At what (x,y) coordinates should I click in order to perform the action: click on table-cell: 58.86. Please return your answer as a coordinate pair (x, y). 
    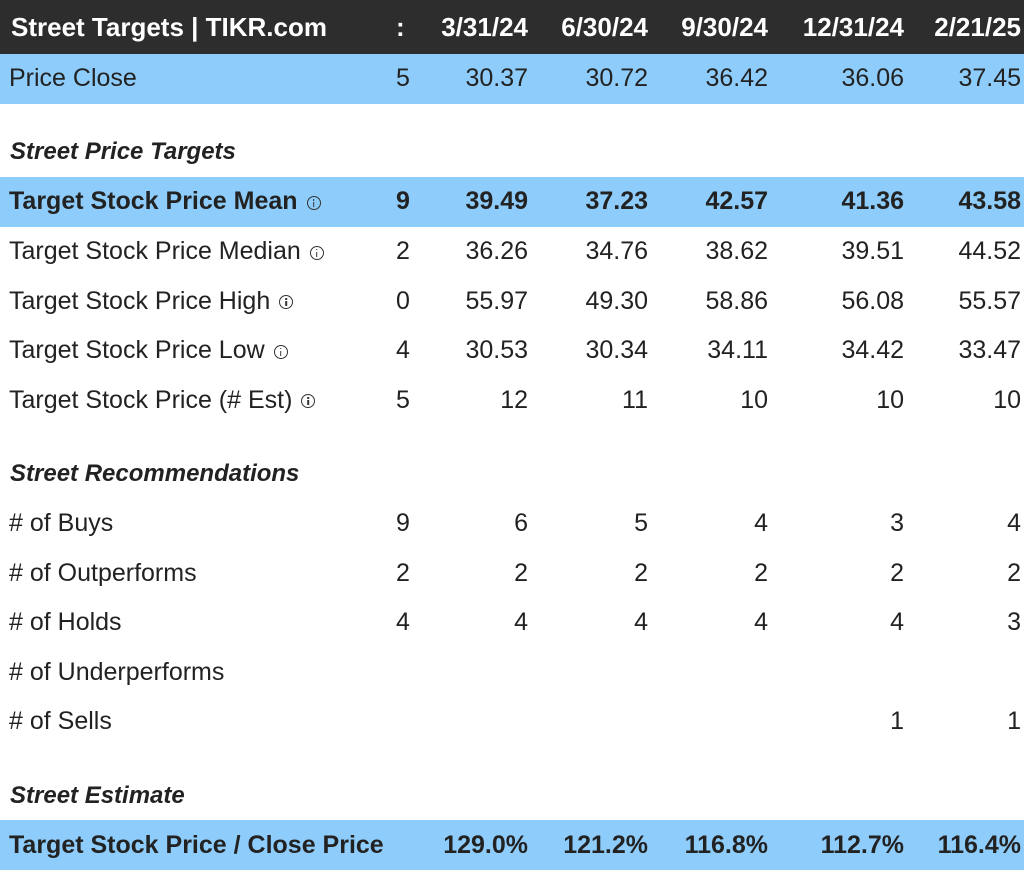
    Looking at the image, I should click on (736, 300).